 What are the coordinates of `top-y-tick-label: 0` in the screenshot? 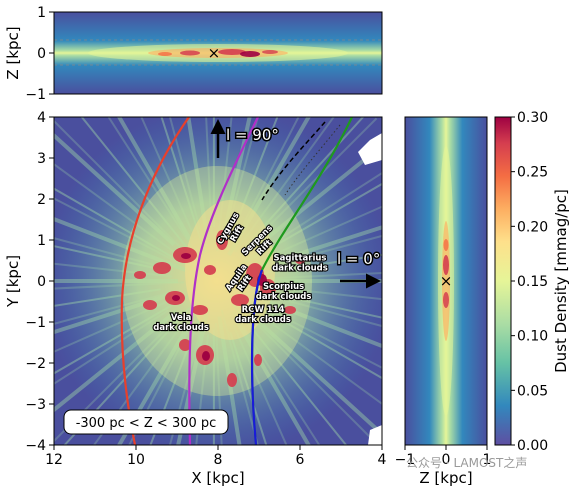 It's located at (41, 54).